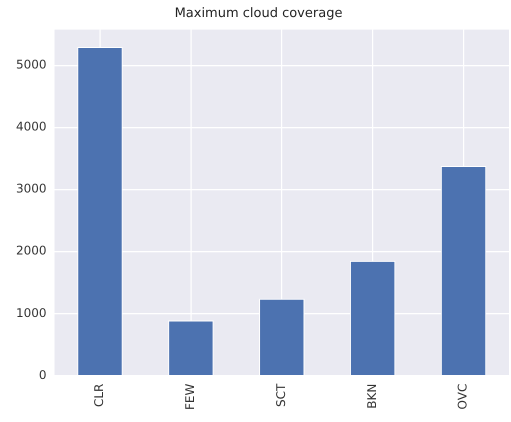  Describe the element at coordinates (31, 127) in the screenshot. I see `y-tick-label: 4000` at that location.